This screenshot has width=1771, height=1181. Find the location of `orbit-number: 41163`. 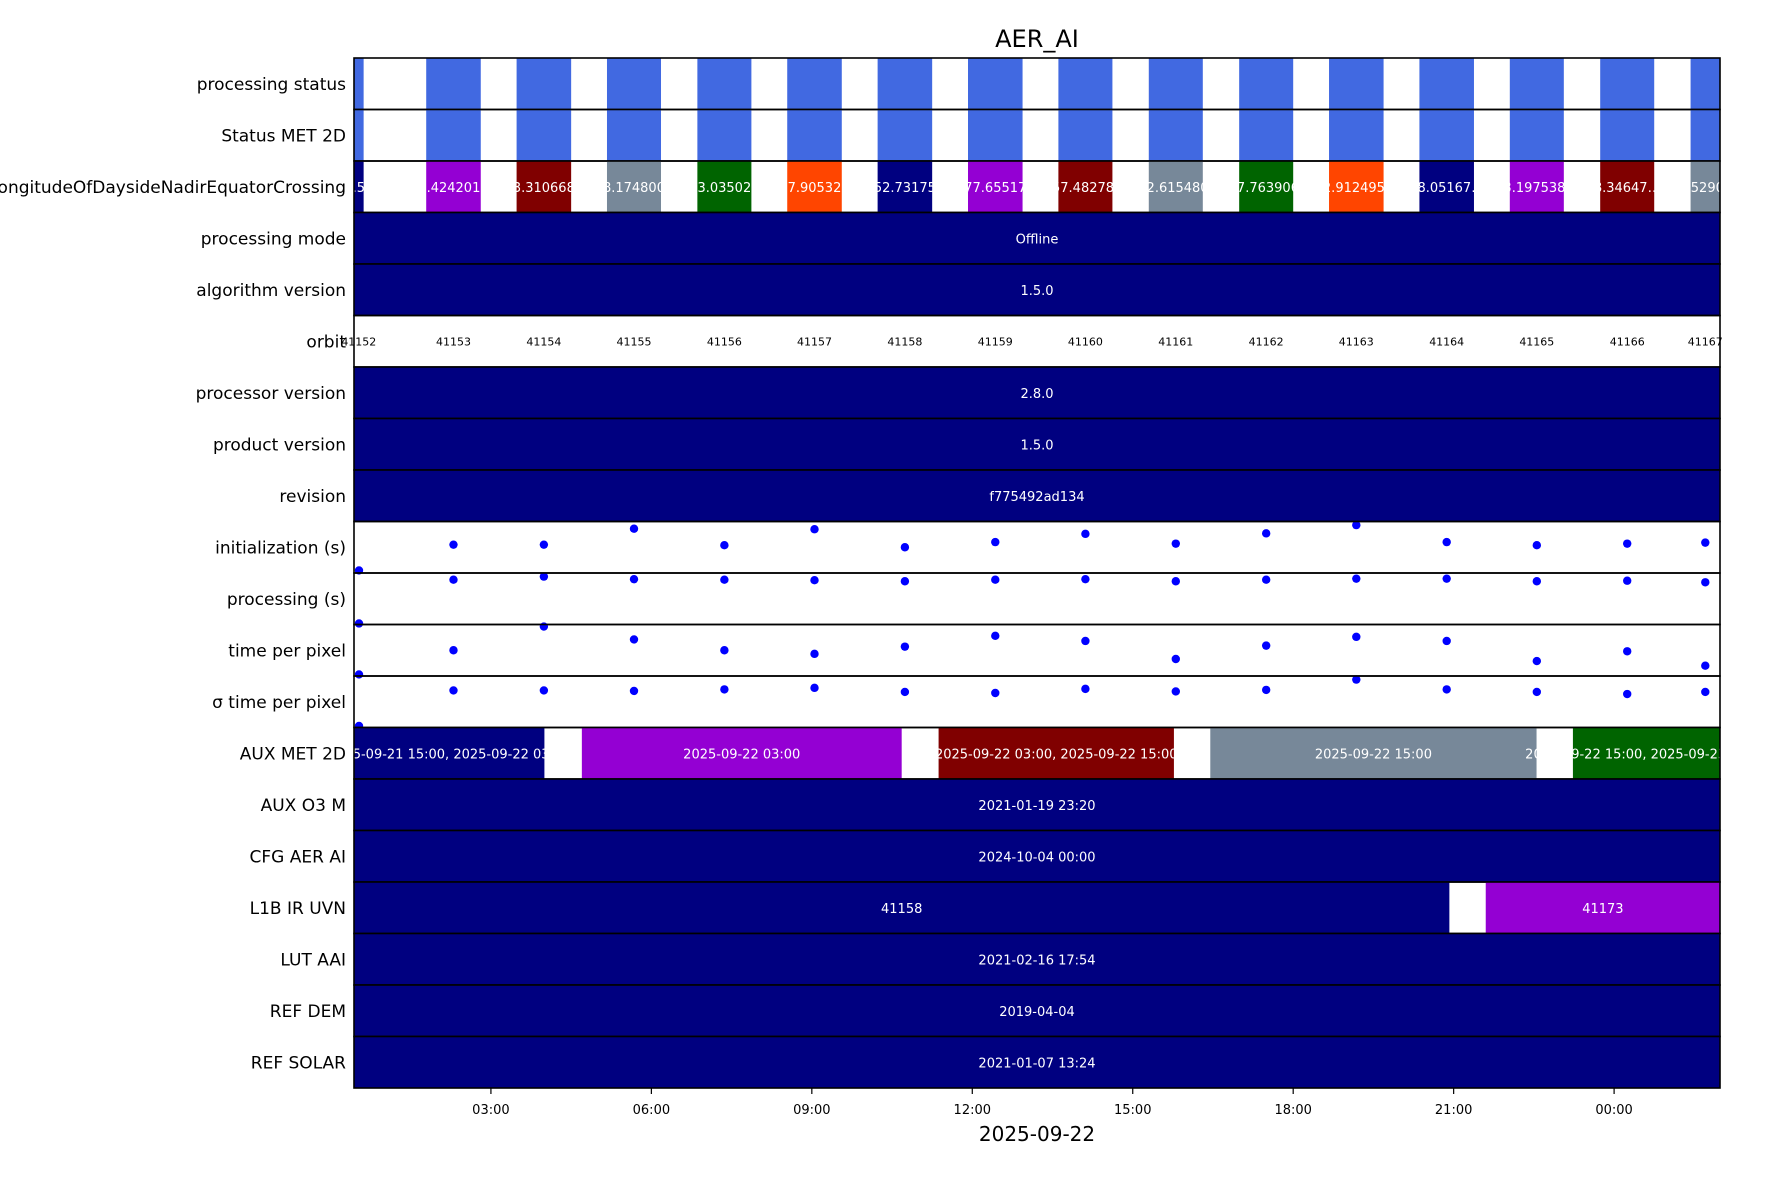

orbit-number: 41163 is located at coordinates (1356, 341).